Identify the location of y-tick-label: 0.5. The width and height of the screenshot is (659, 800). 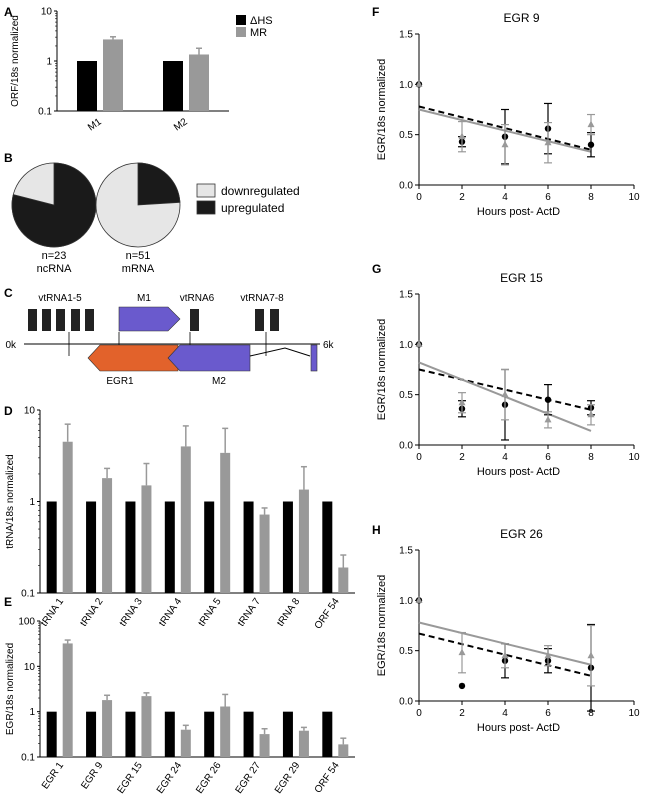
(406, 651).